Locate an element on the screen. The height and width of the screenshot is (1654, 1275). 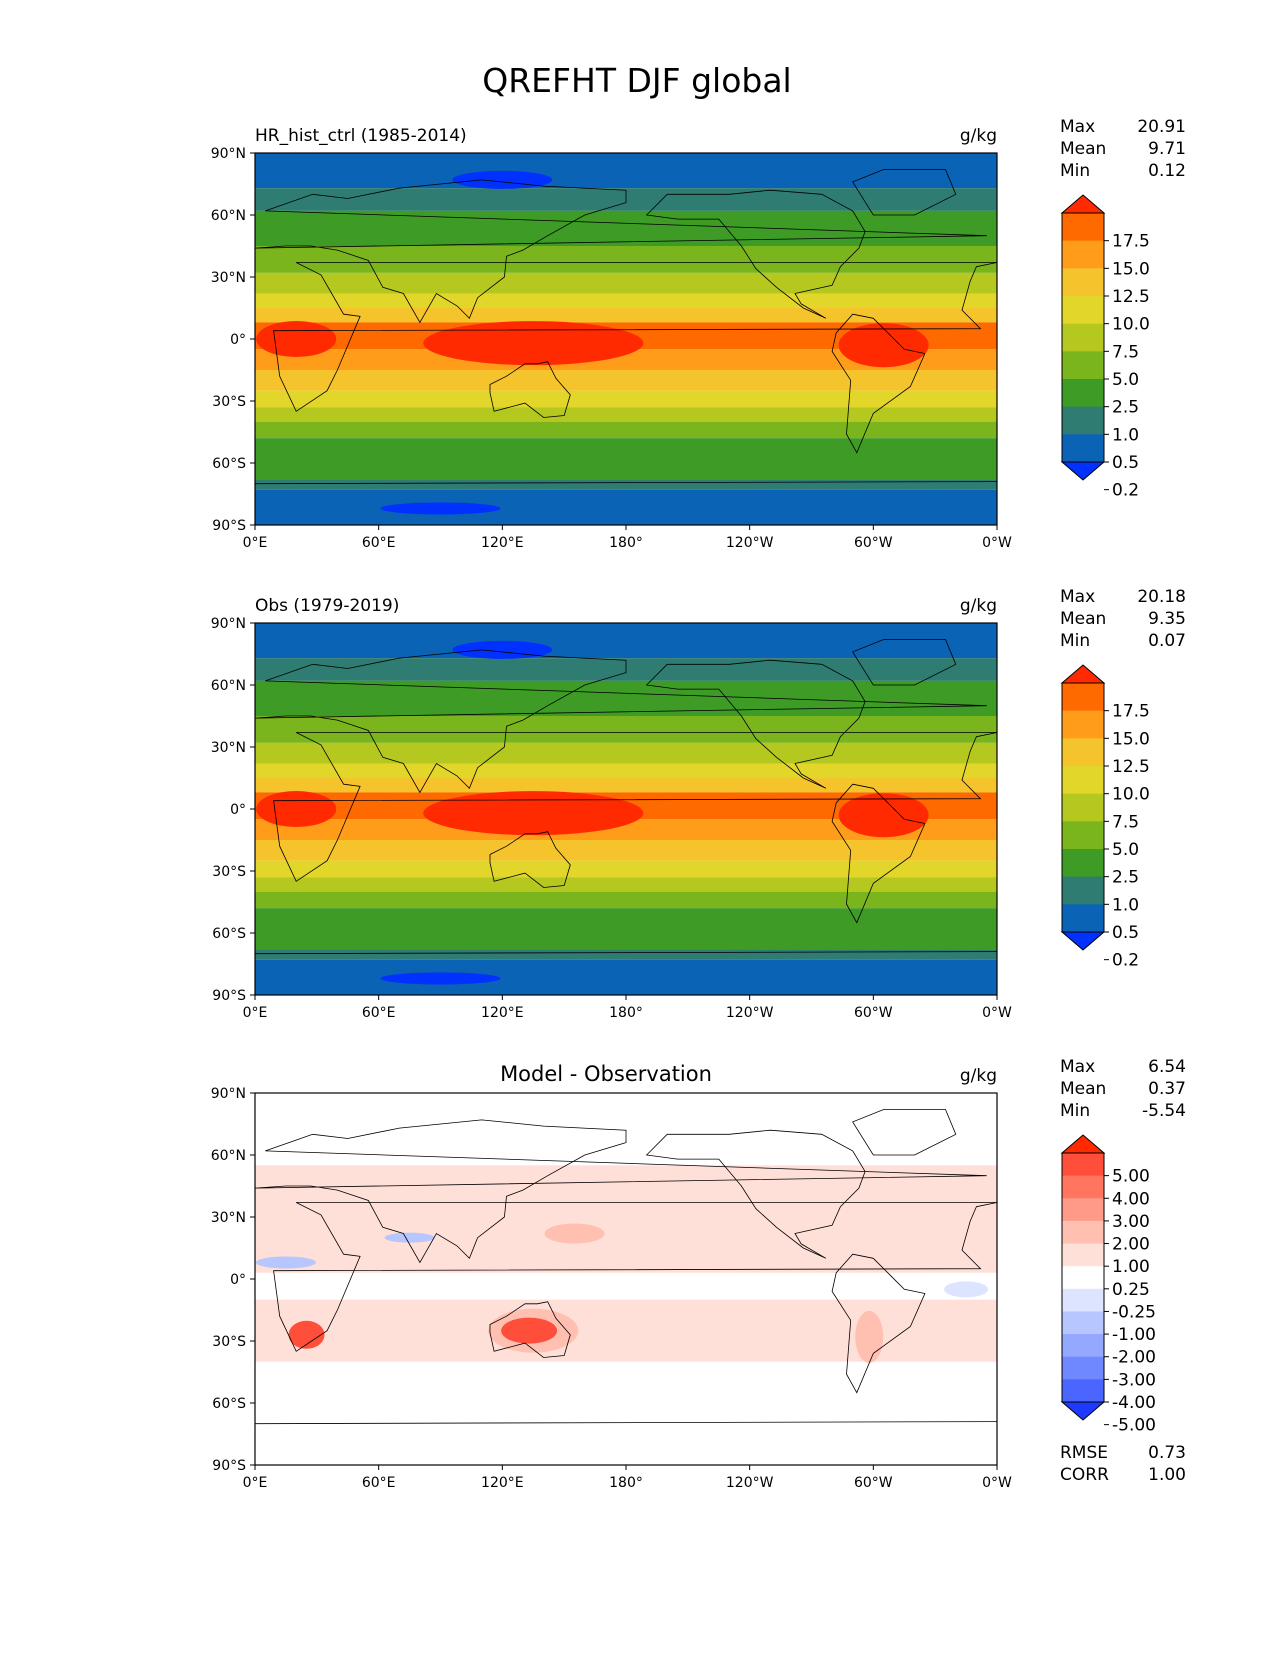
colorbar-label: 0.25 is located at coordinates (1131, 1290).